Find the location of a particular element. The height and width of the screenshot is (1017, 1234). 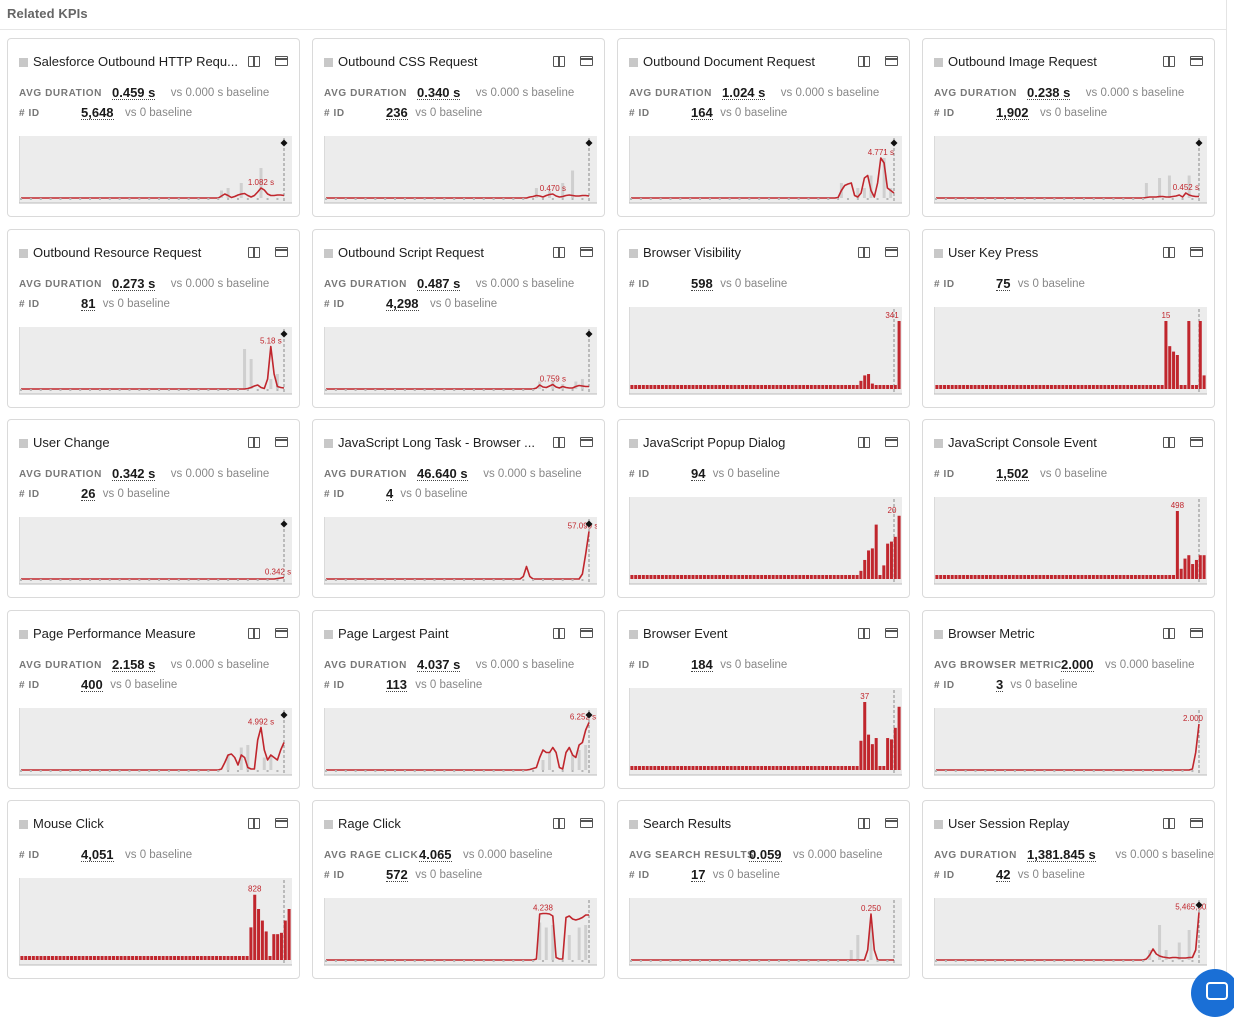

metric-value: 184 is located at coordinates (702, 664).